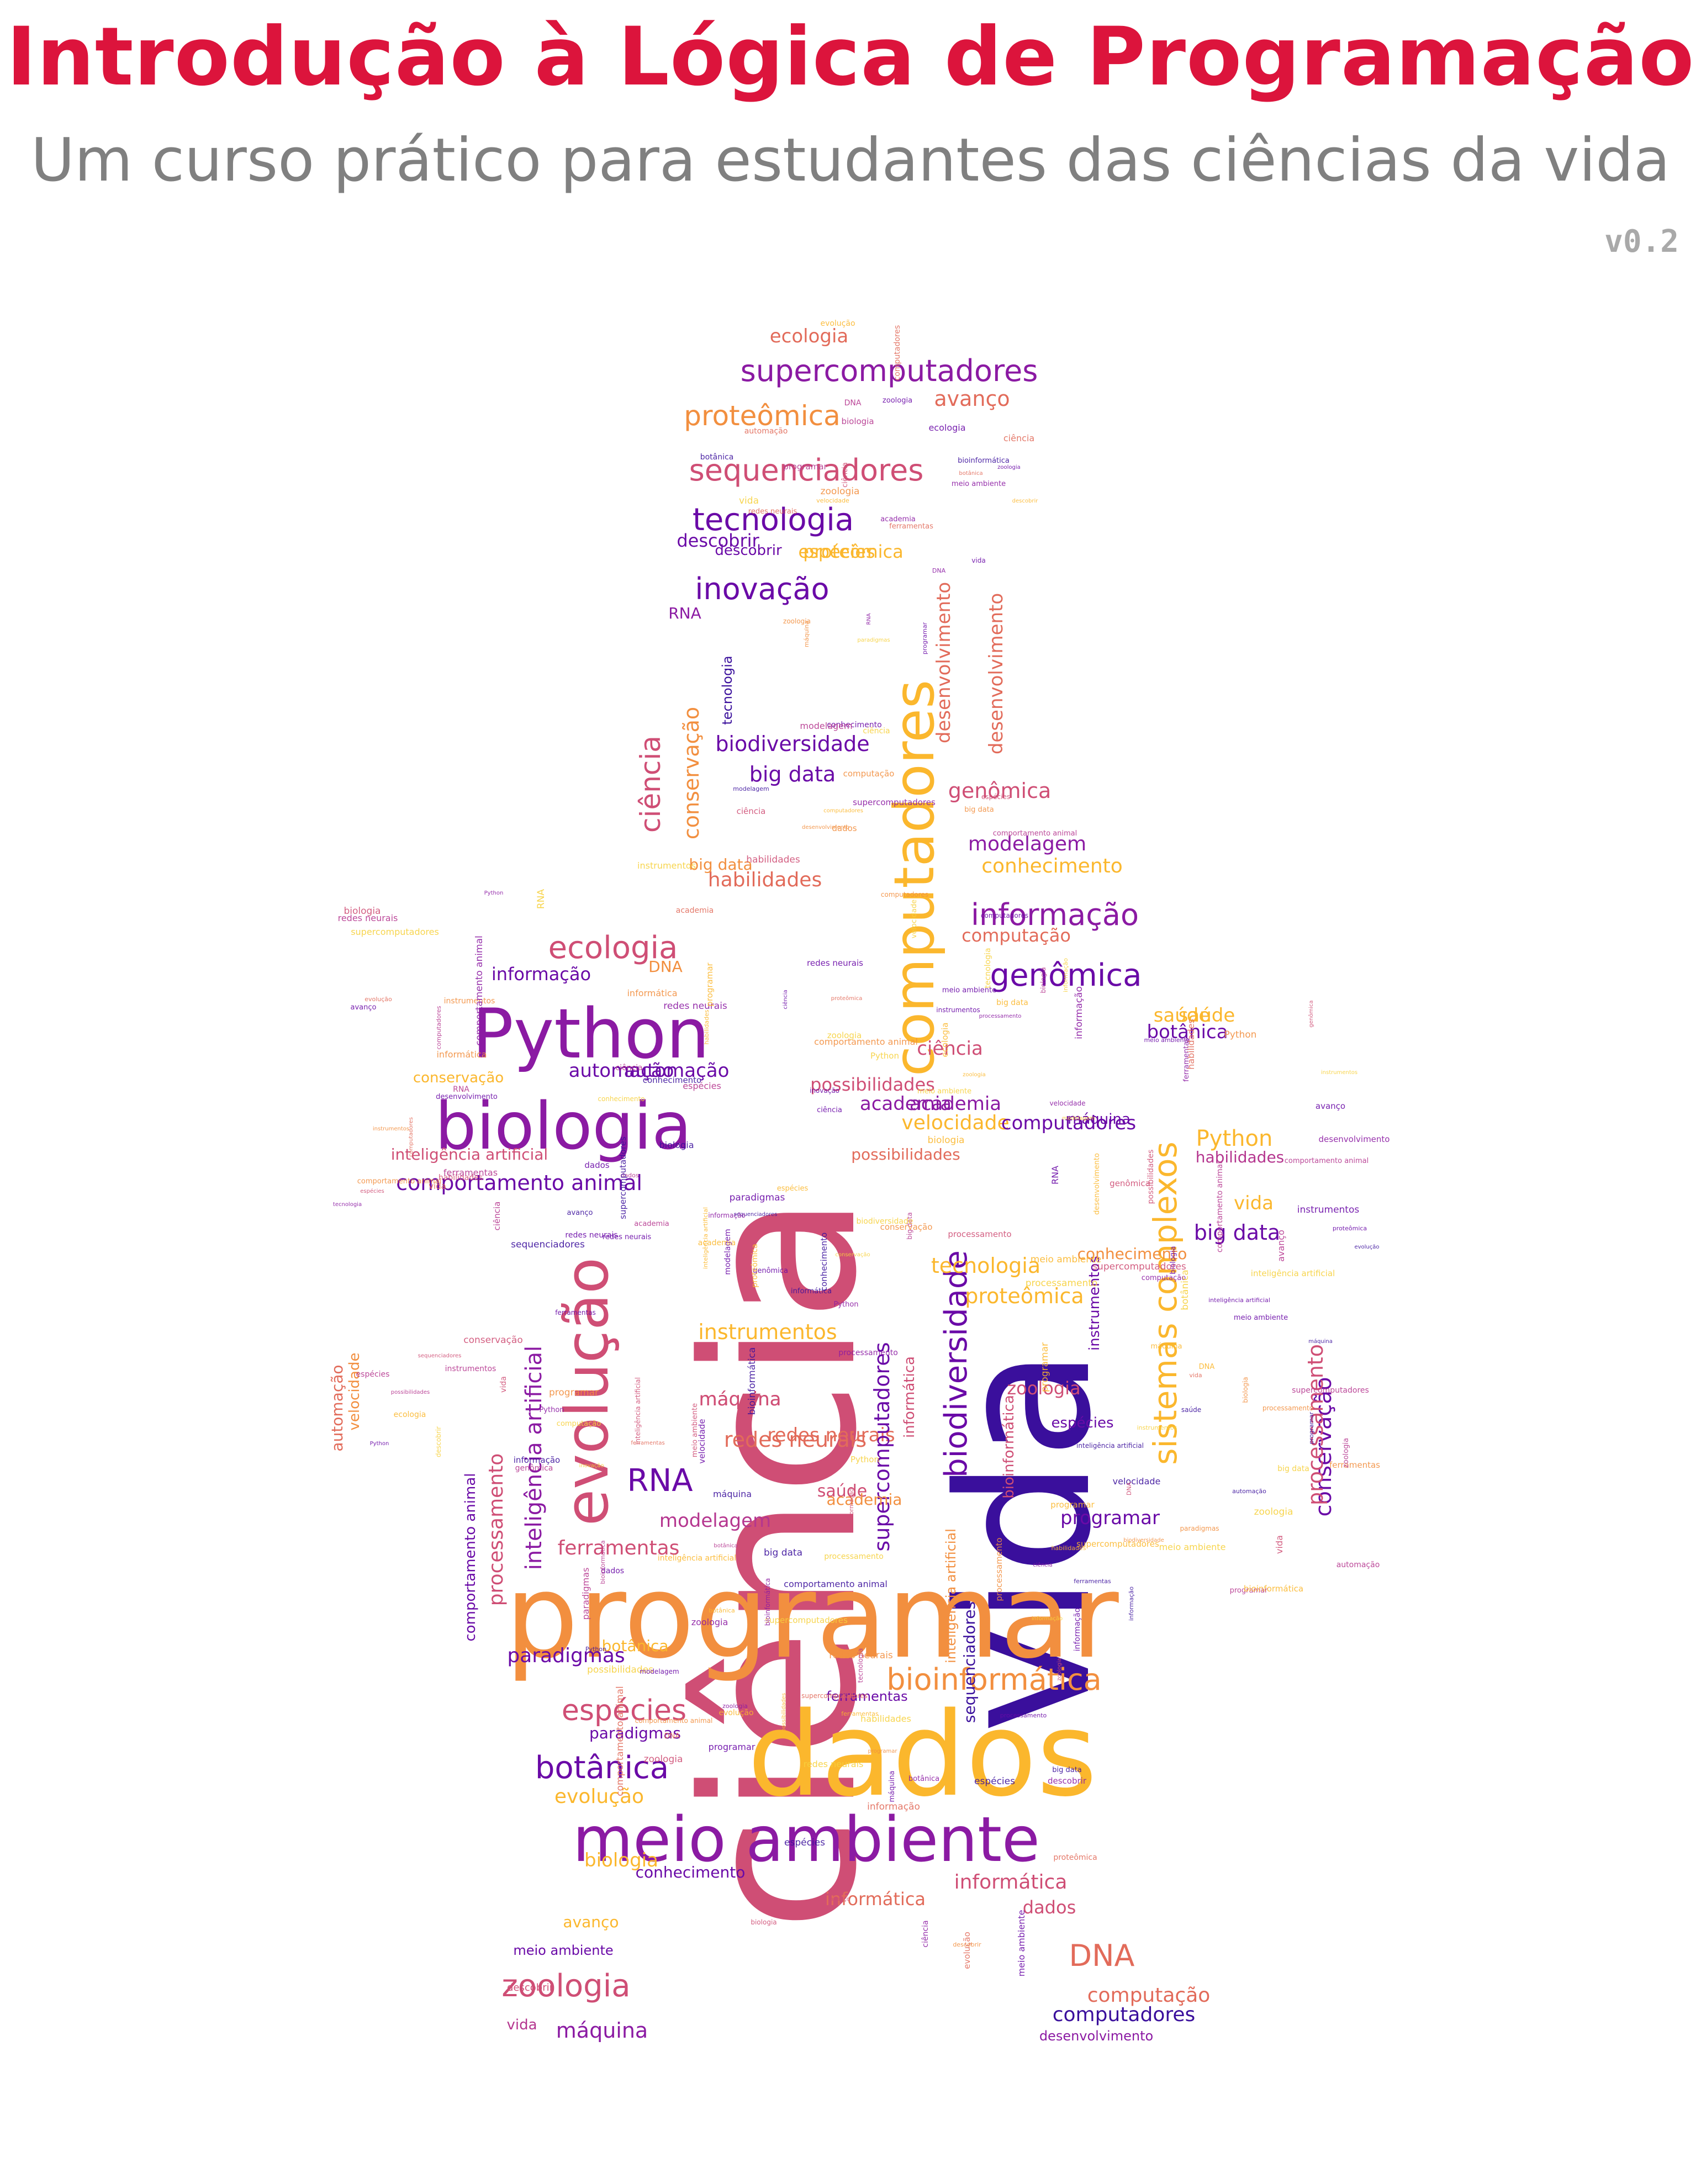 This screenshot has width=1701, height=2184. Describe the element at coordinates (945, 1040) in the screenshot. I see `cloud-word-small: ecologia` at that location.